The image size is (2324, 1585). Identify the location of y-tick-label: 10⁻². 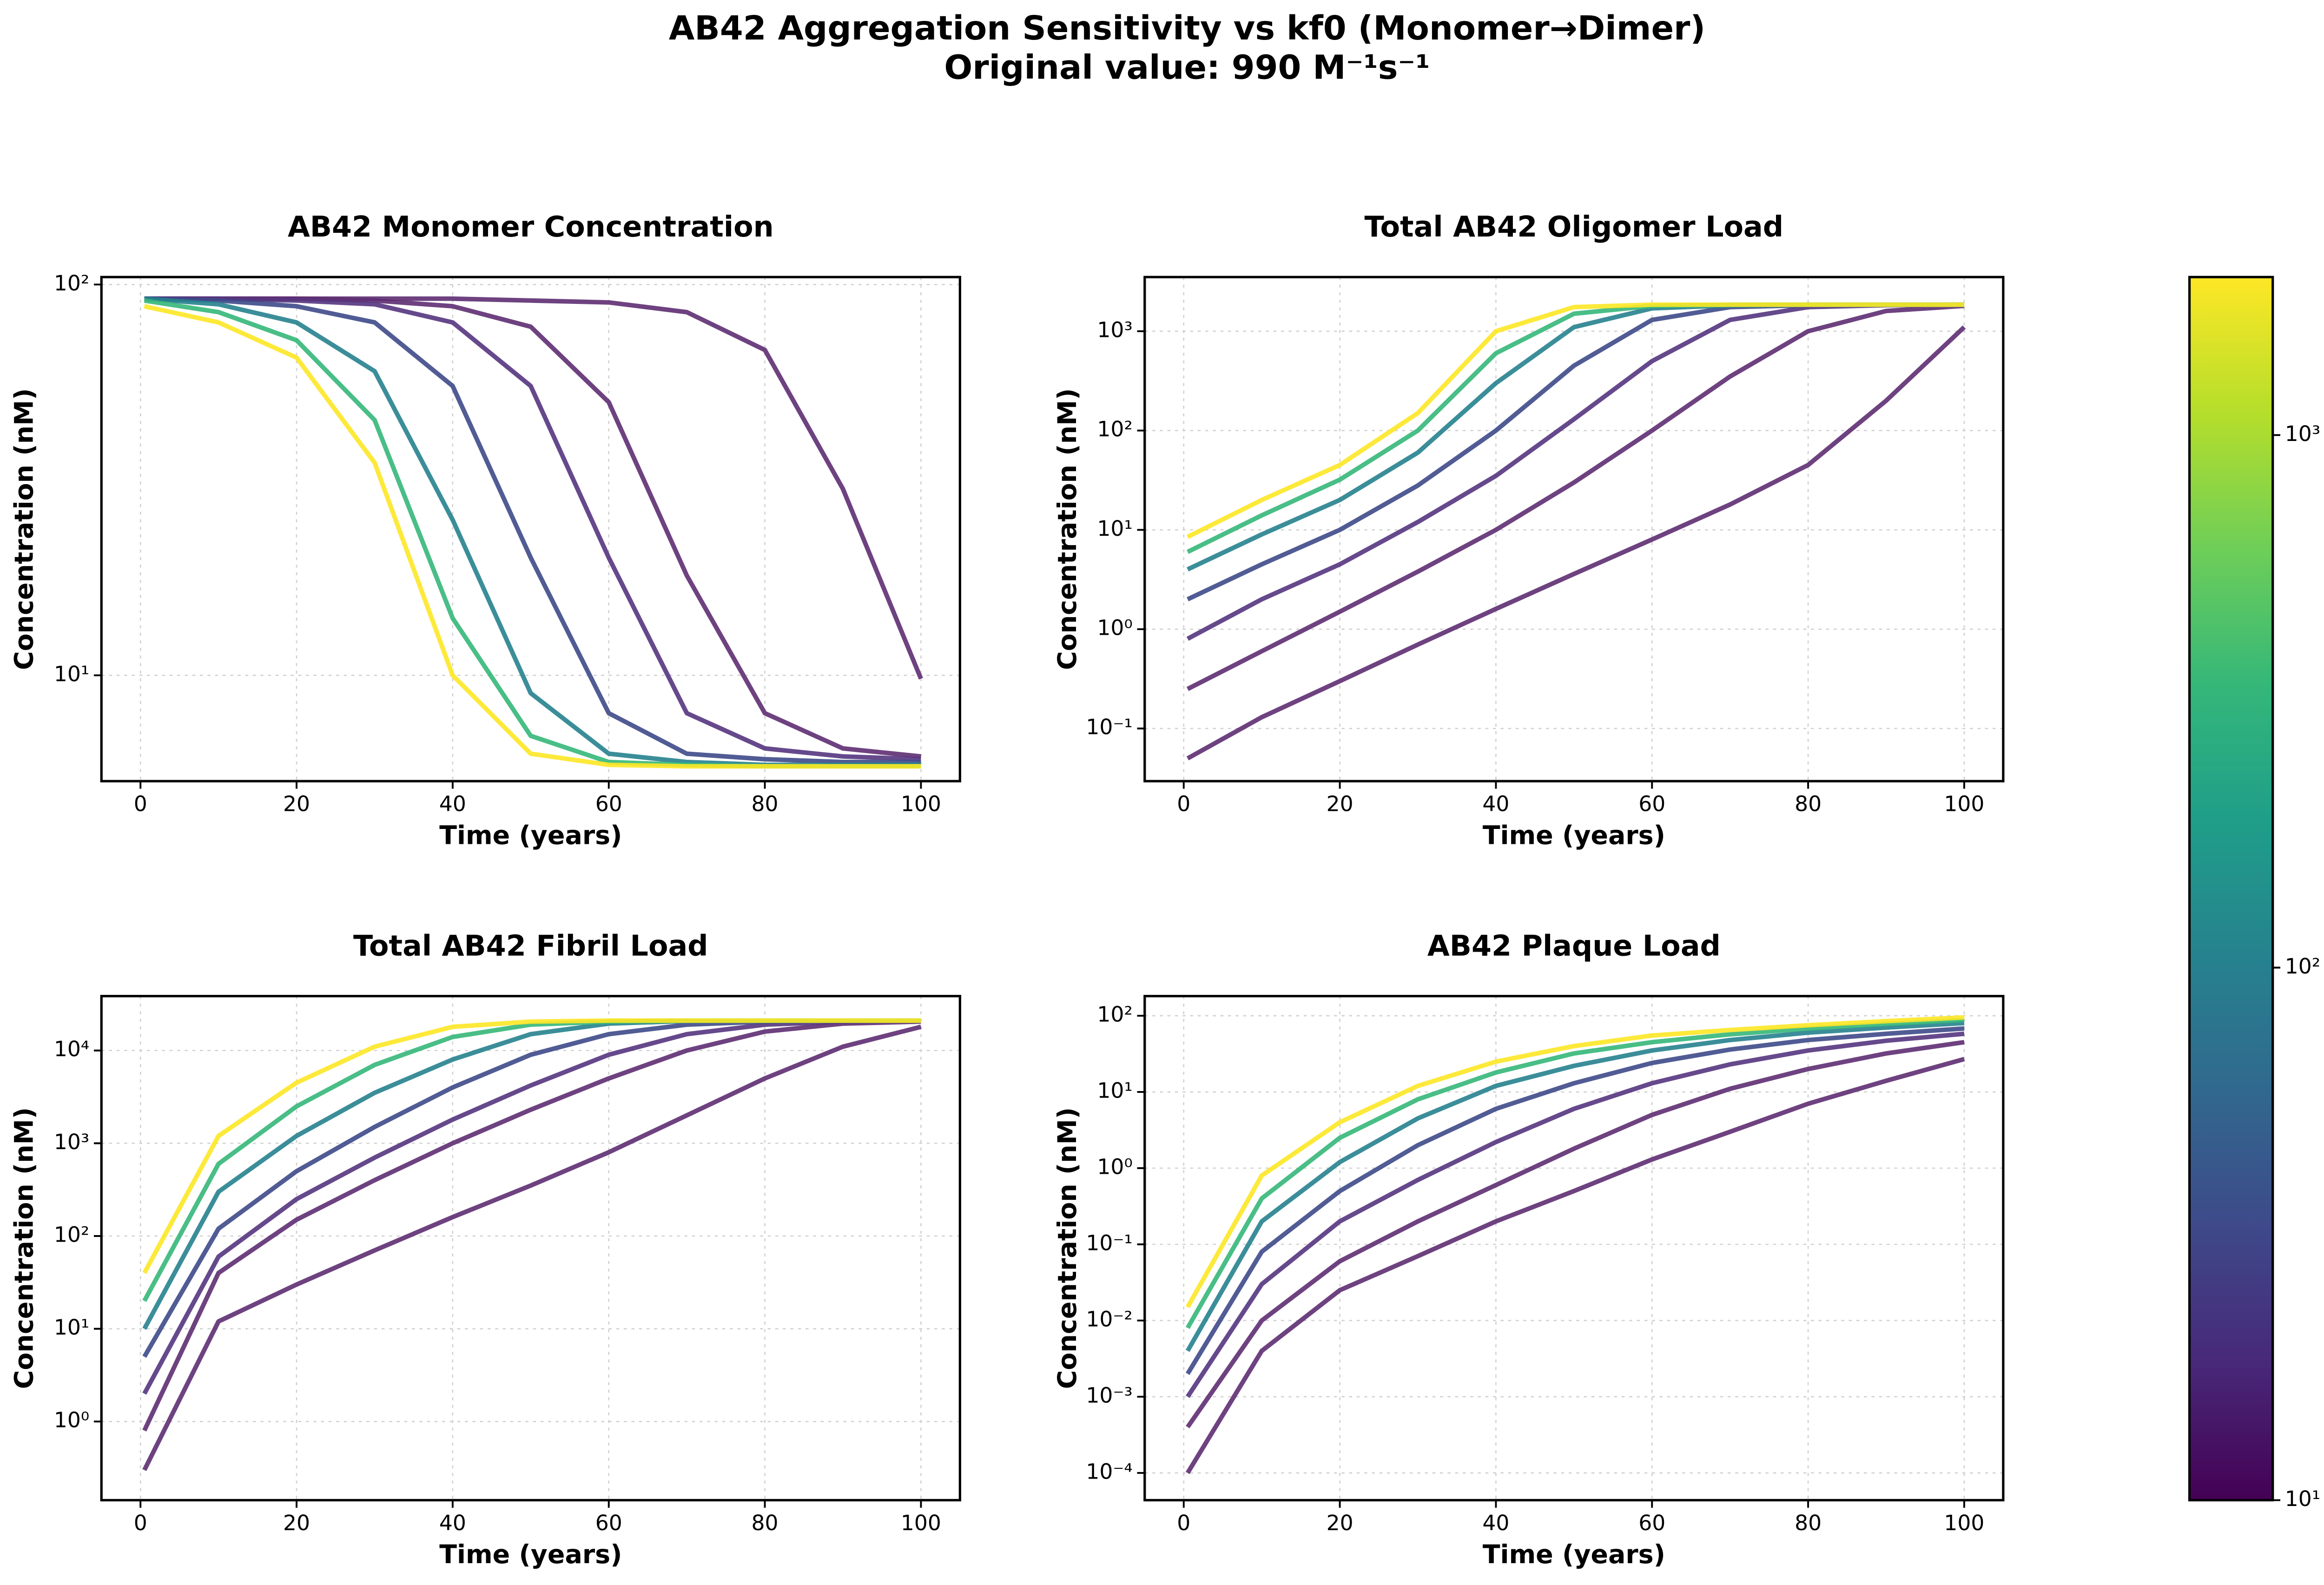
(1109, 1319).